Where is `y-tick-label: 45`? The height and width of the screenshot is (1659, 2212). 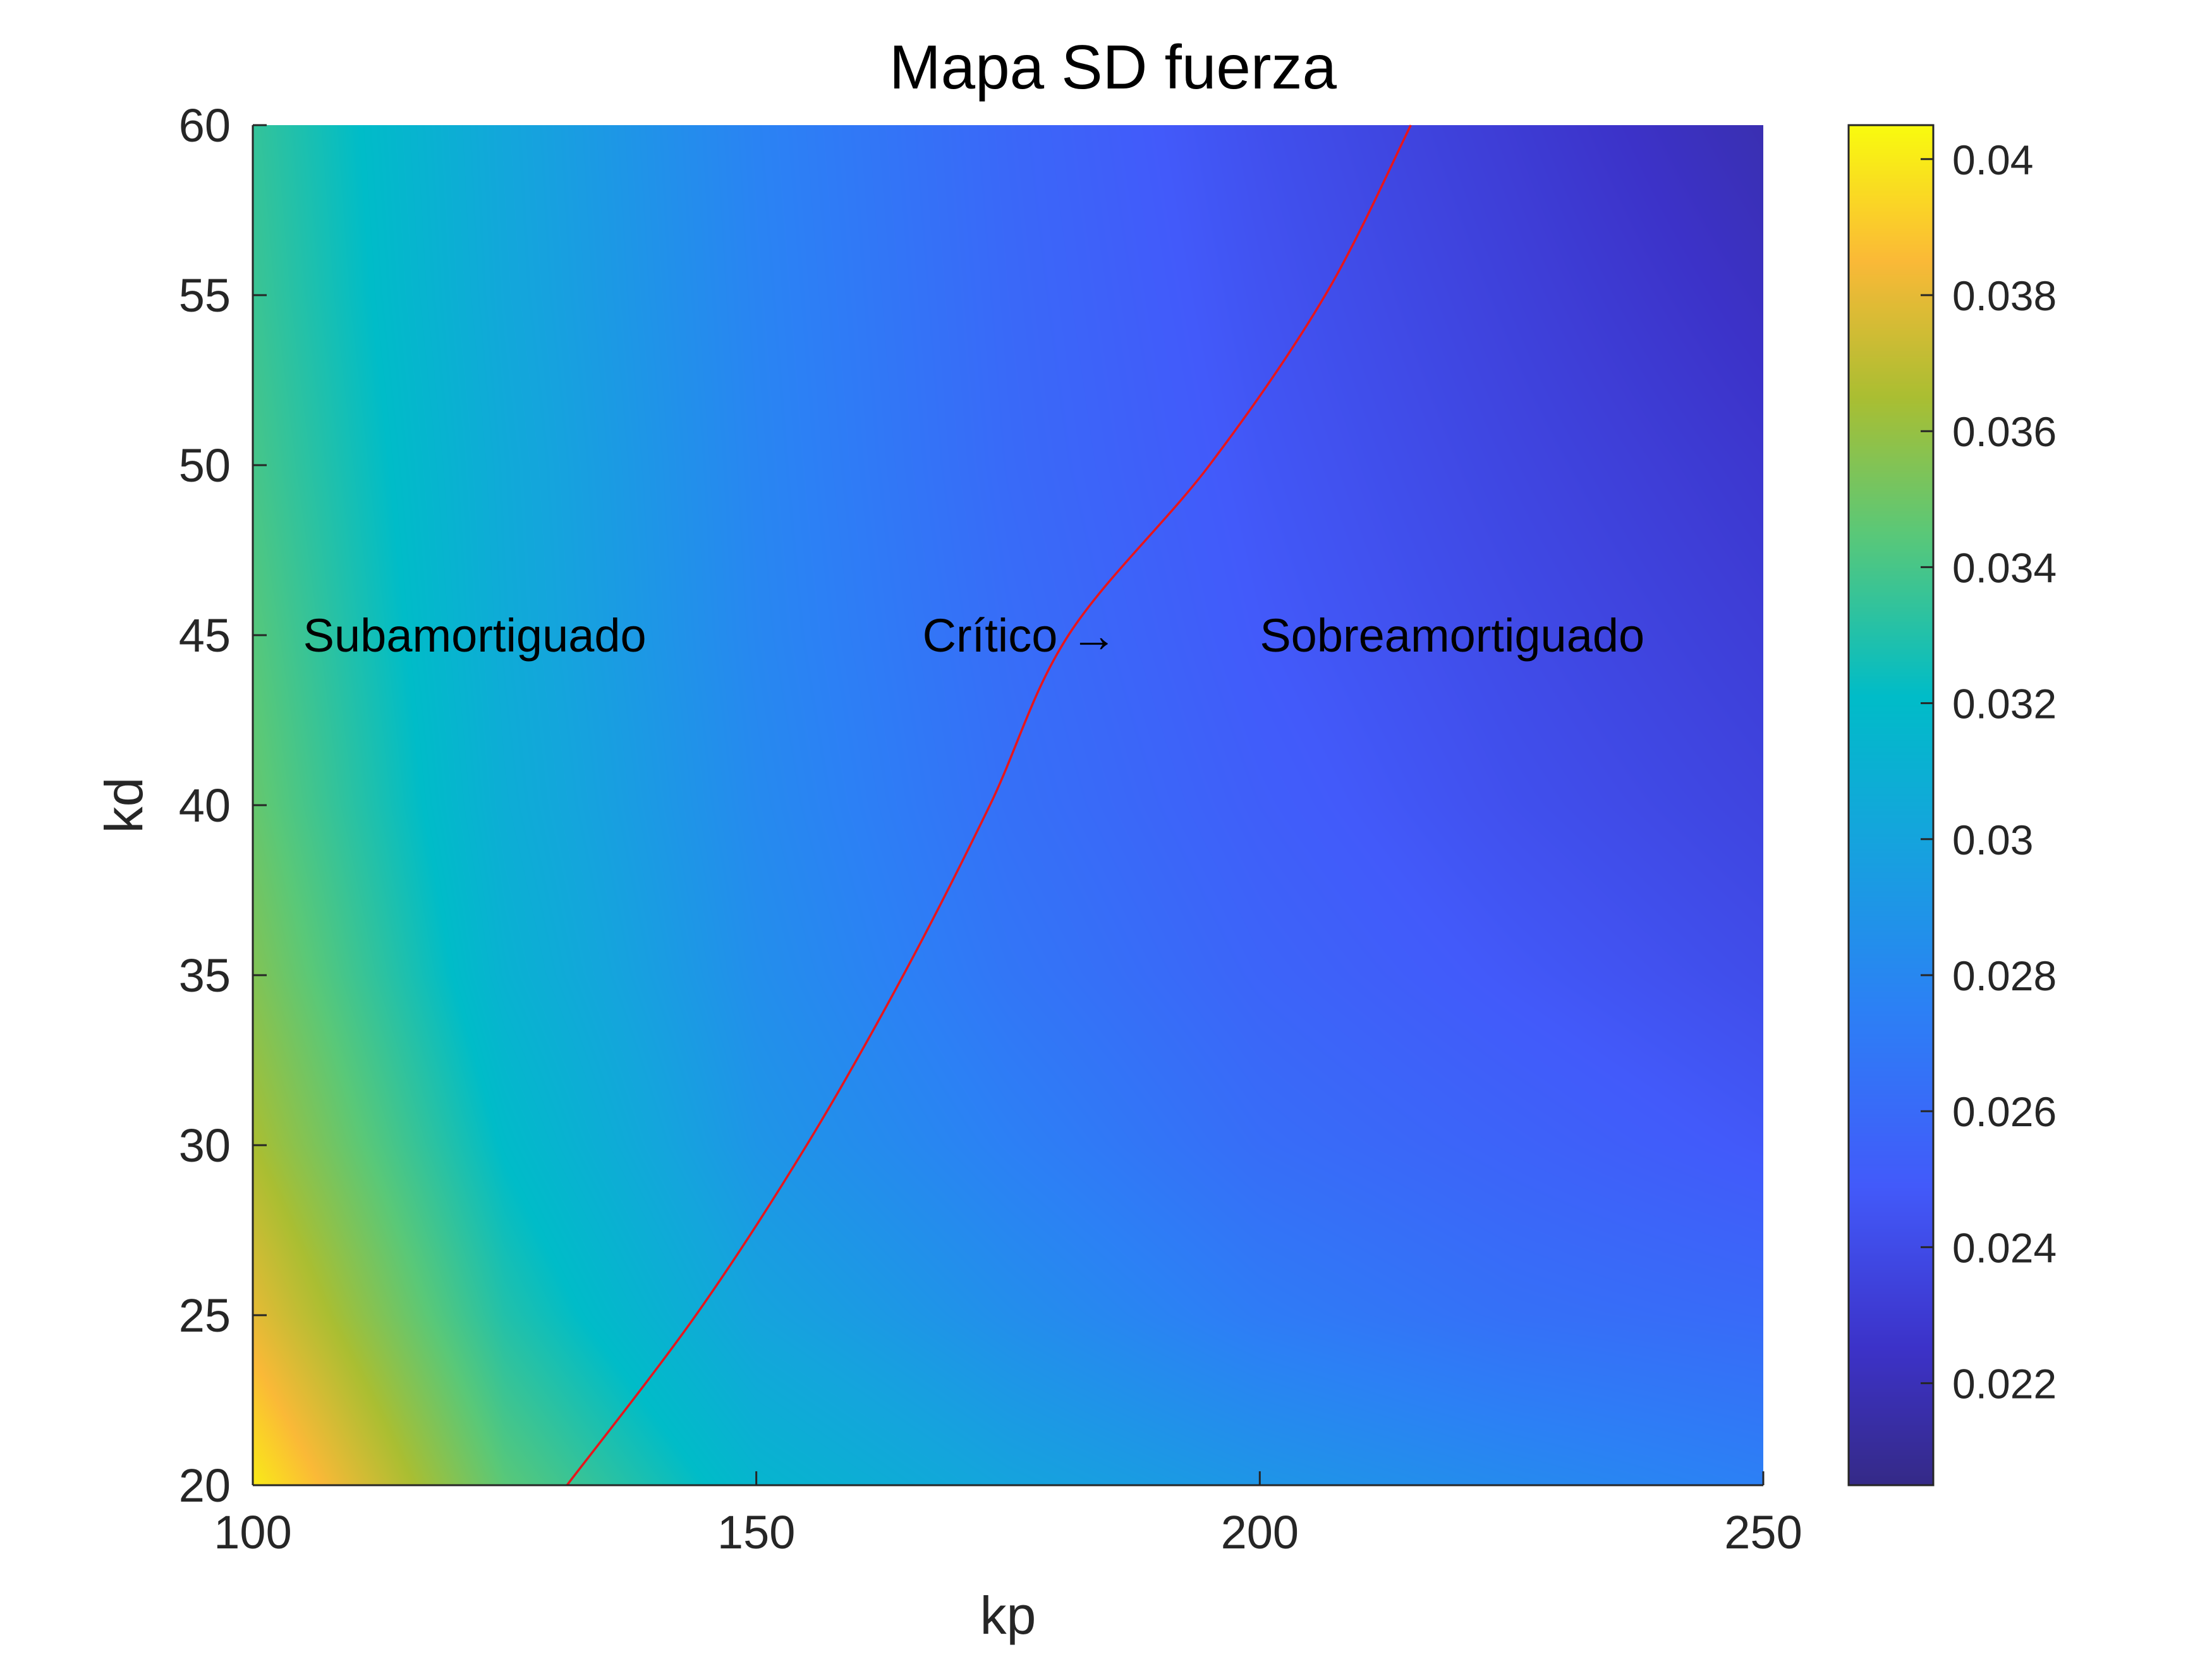 y-tick-label: 45 is located at coordinates (205, 635).